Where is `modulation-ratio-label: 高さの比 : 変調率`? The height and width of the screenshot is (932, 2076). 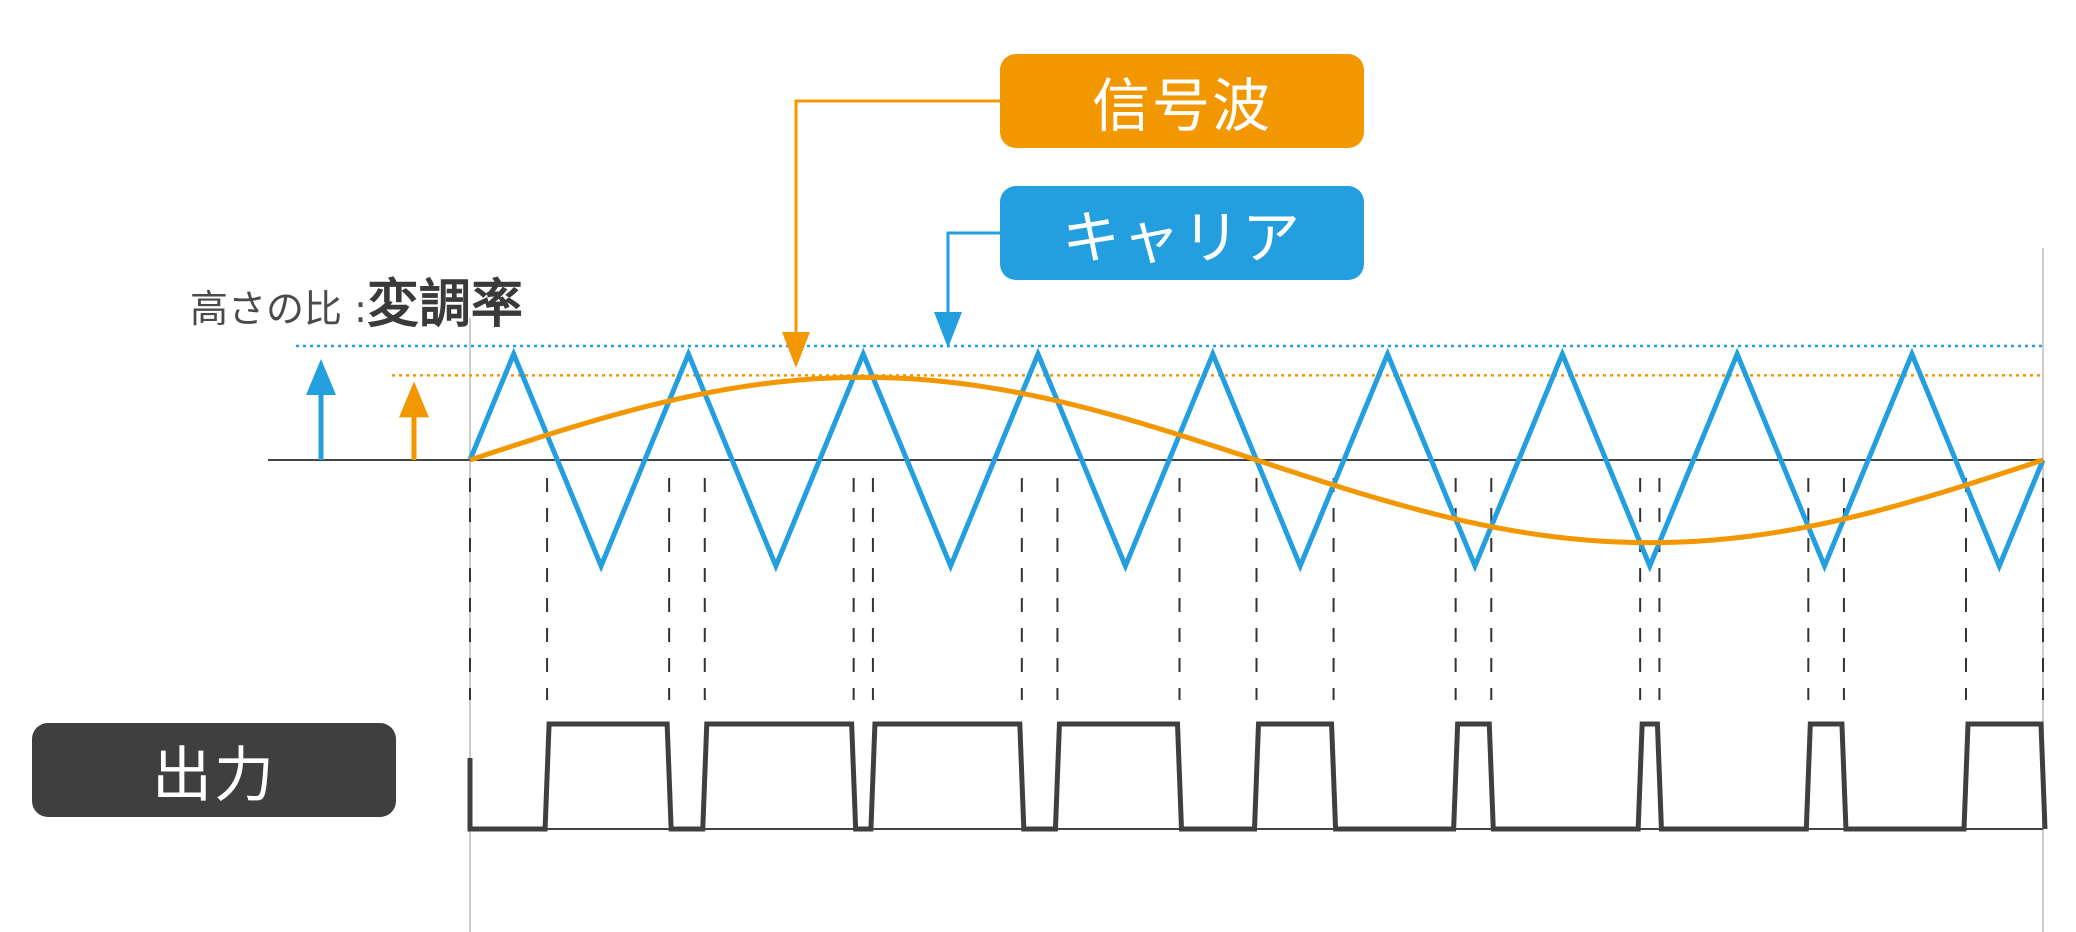 modulation-ratio-label: 高さの比 : 変調率 is located at coordinates (356, 298).